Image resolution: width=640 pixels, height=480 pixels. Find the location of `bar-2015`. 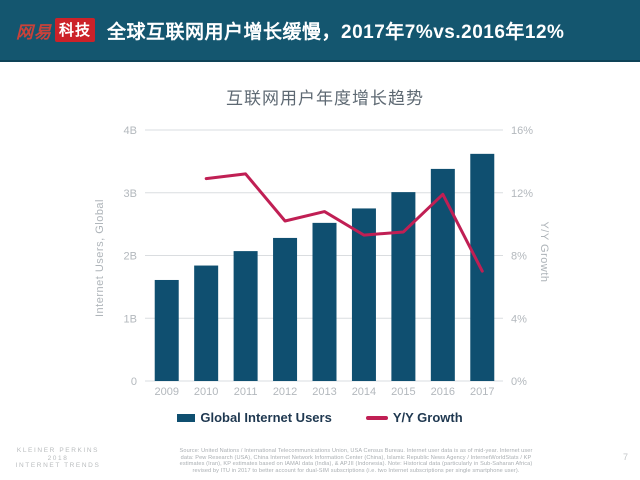

bar-2015 is located at coordinates (403, 286).